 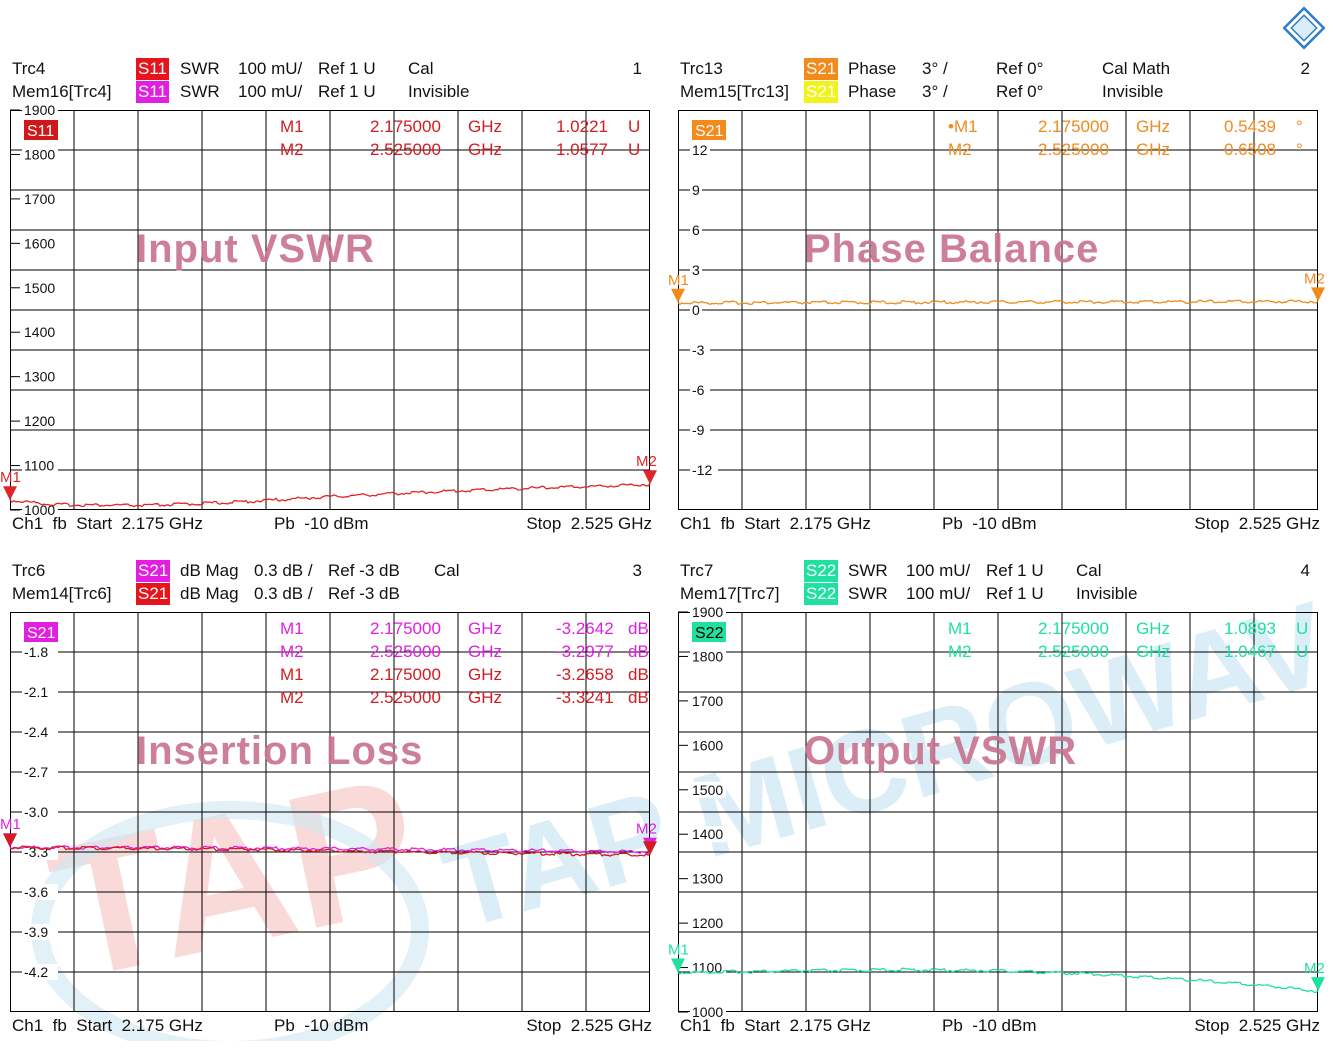 What do you see at coordinates (585, 674) in the screenshot?
I see `marker-value: -3.2658` at bounding box center [585, 674].